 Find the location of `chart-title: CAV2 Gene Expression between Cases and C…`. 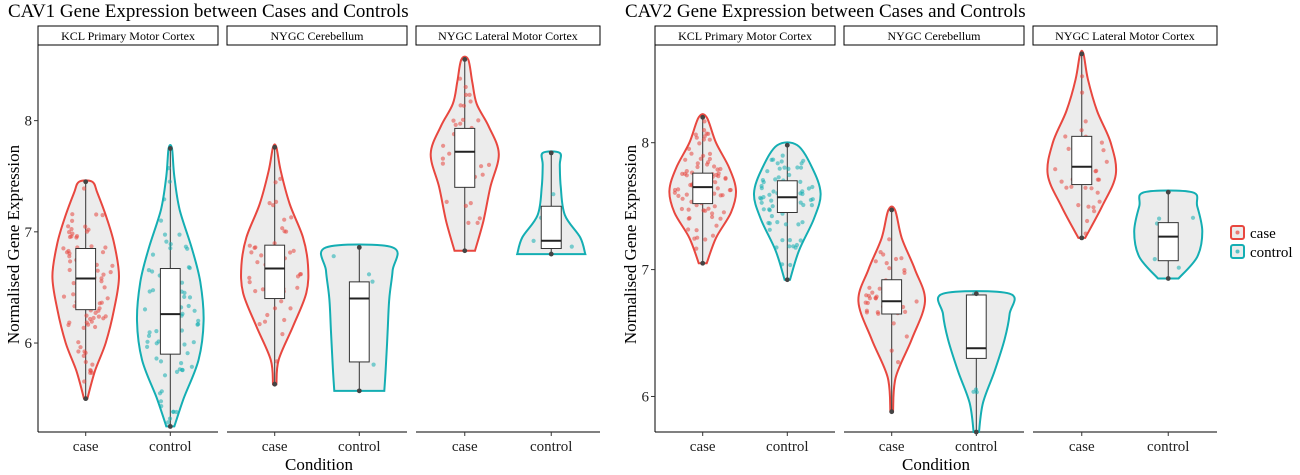

chart-title: CAV2 Gene Expression between Cases and C… is located at coordinates (825, 11).